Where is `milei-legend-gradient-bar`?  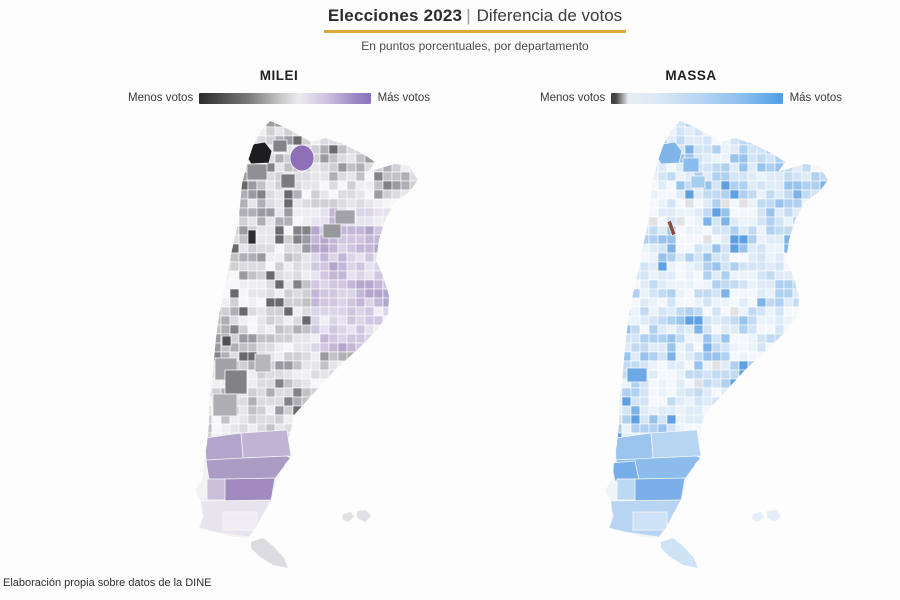 milei-legend-gradient-bar is located at coordinates (285, 98).